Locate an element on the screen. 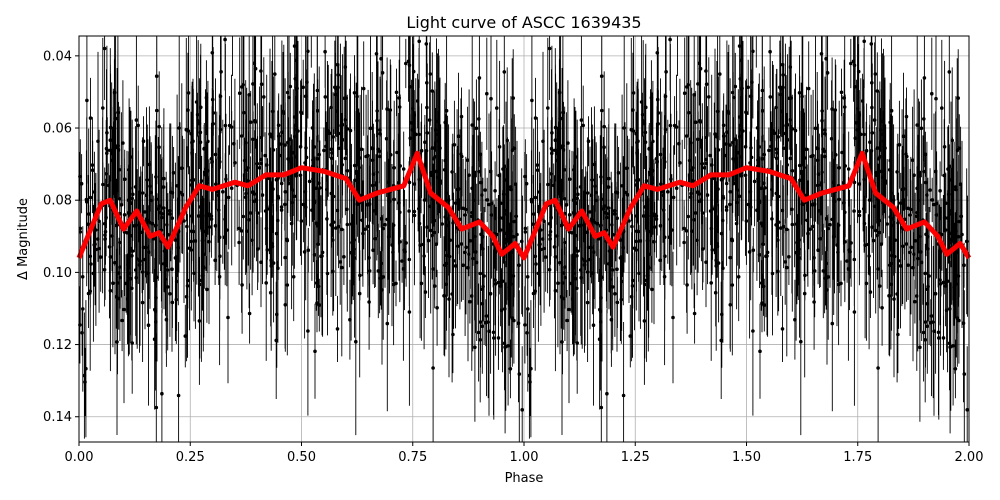 Image resolution: width=1000 pixels, height=500 pixels. y-tick-label: 0.04 is located at coordinates (57, 56).